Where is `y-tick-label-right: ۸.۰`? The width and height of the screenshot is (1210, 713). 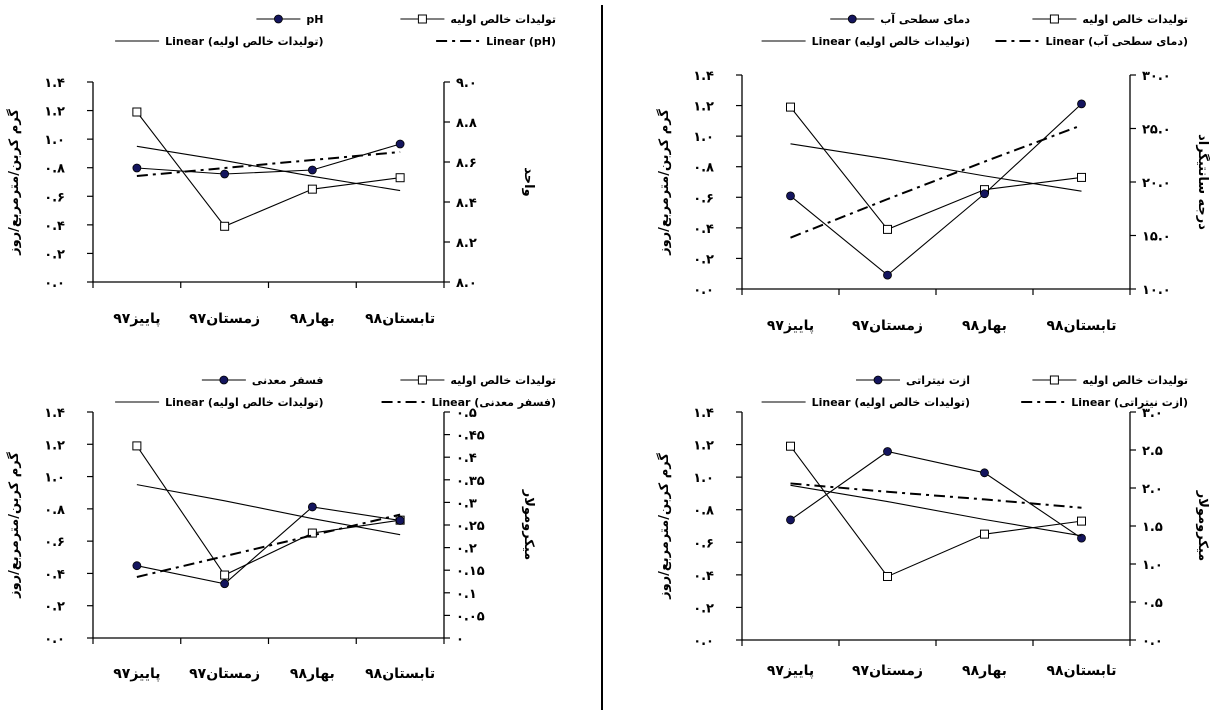
y-tick-label-right: ۸.۰ is located at coordinates (466, 283).